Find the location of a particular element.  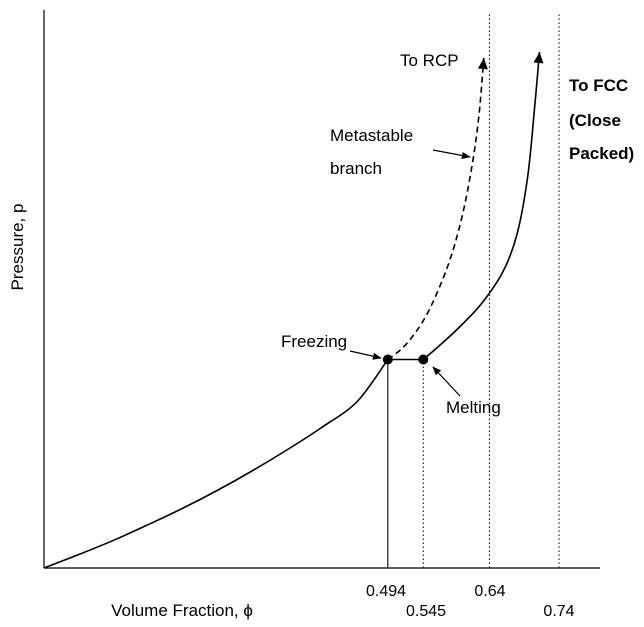

fcc-arrowhead is located at coordinates (538, 58).